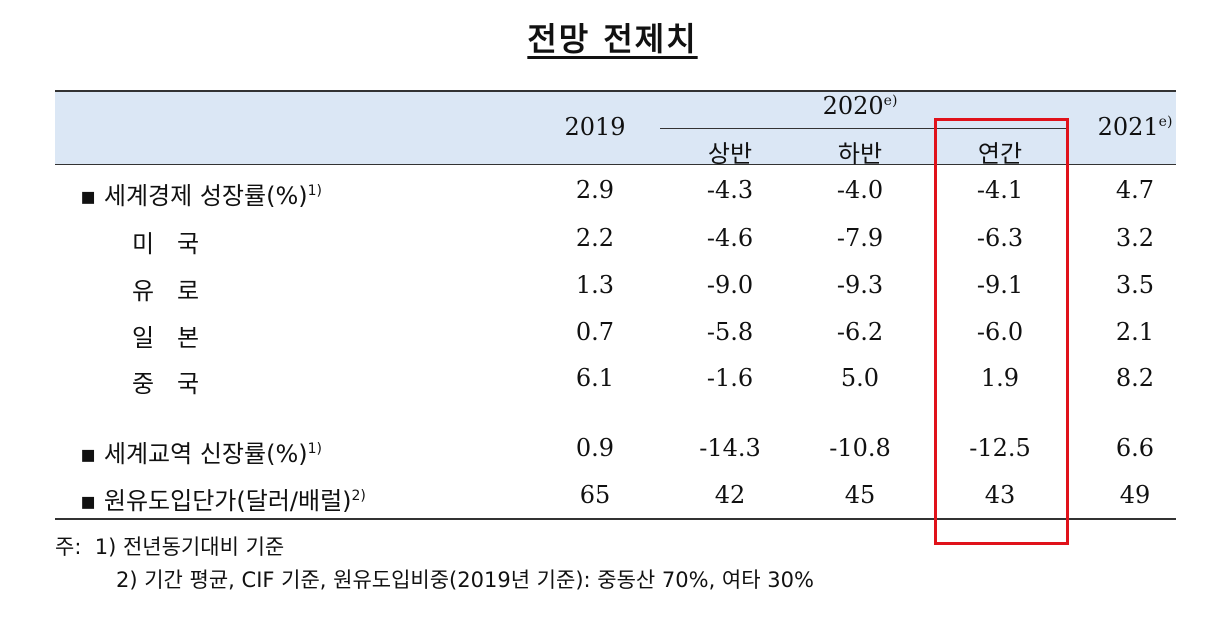  Describe the element at coordinates (615, 91) in the screenshot. I see `table-top-rule` at that location.